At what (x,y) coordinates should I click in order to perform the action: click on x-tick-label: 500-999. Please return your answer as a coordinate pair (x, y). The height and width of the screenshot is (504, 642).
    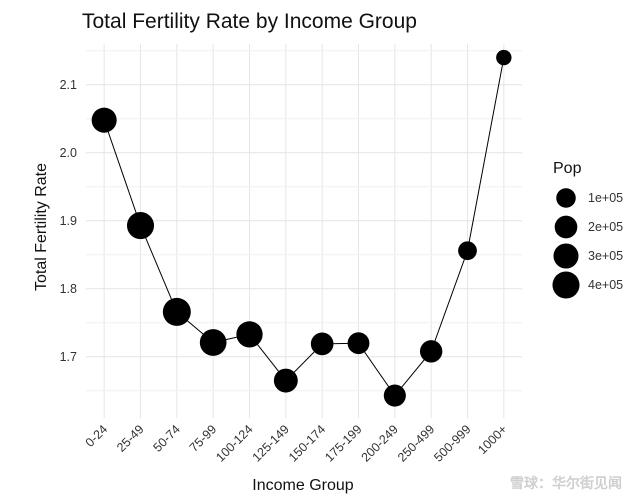
    Looking at the image, I should click on (452, 443).